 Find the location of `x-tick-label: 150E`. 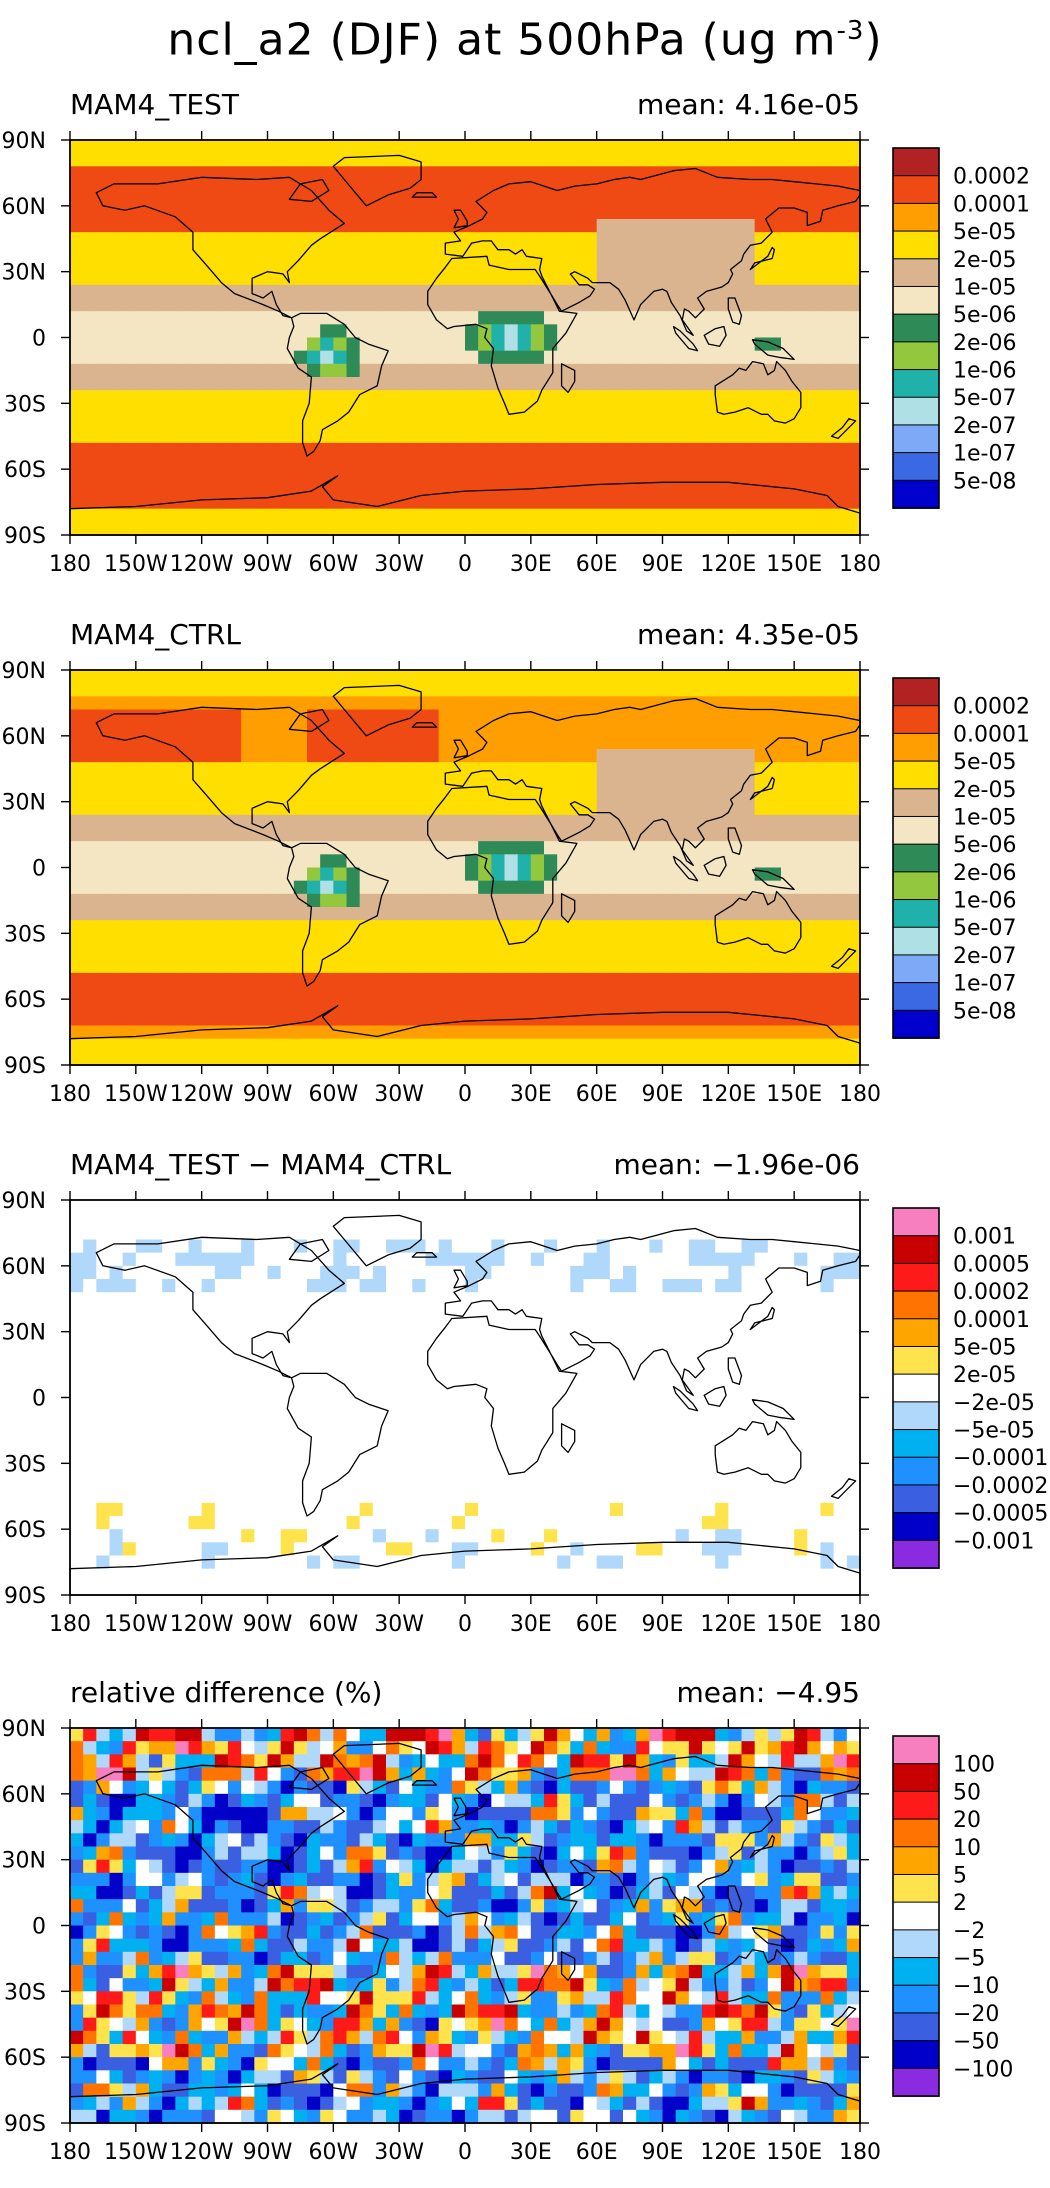

x-tick-label: 150E is located at coordinates (794, 564).